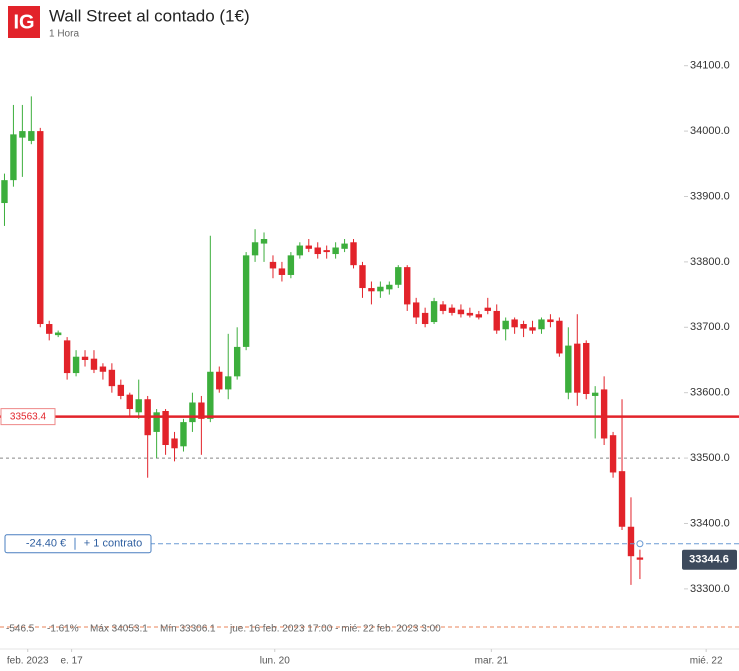  I want to click on title: Wall Street al contado (1€), so click(149, 15).